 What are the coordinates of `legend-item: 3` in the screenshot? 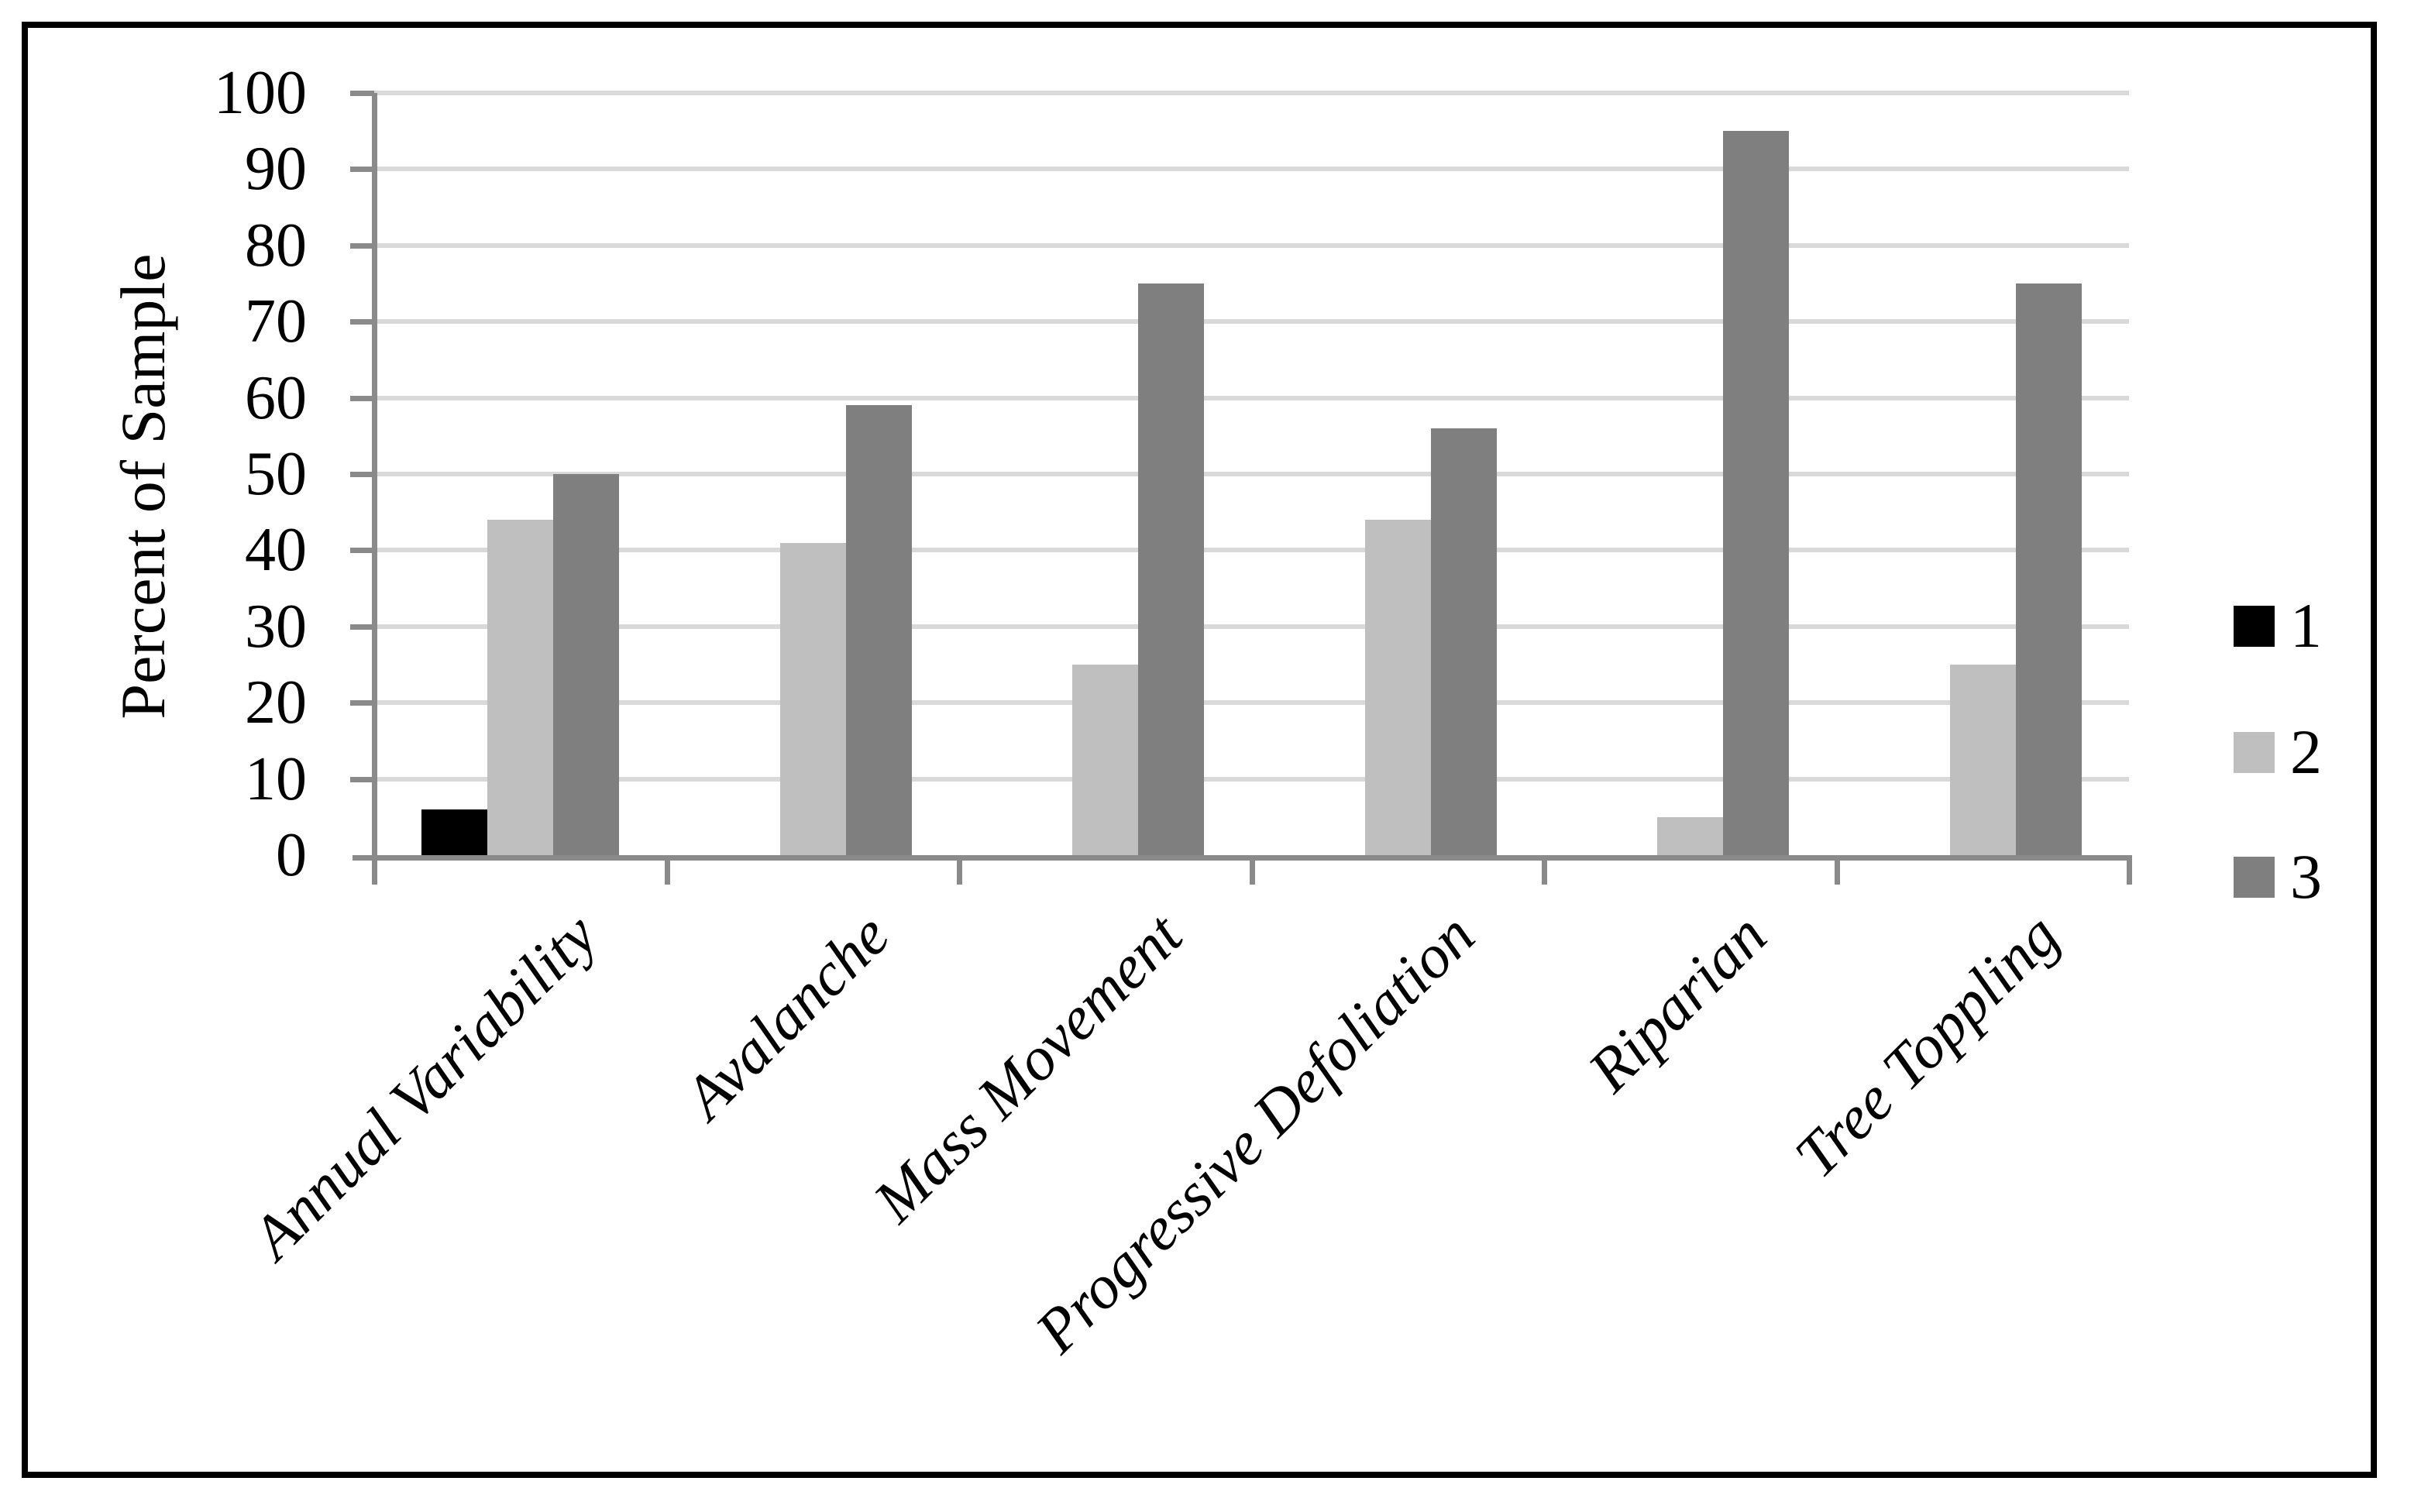 It's located at (2278, 876).